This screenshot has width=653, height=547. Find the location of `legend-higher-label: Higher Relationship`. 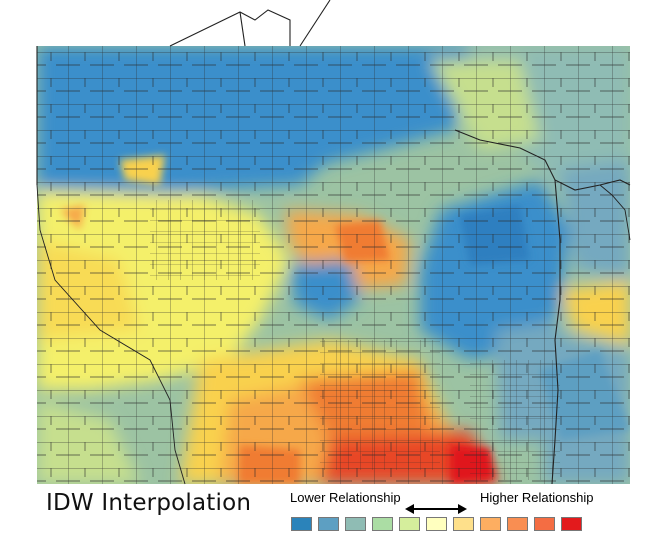

legend-higher-label: Higher Relationship is located at coordinates (537, 497).